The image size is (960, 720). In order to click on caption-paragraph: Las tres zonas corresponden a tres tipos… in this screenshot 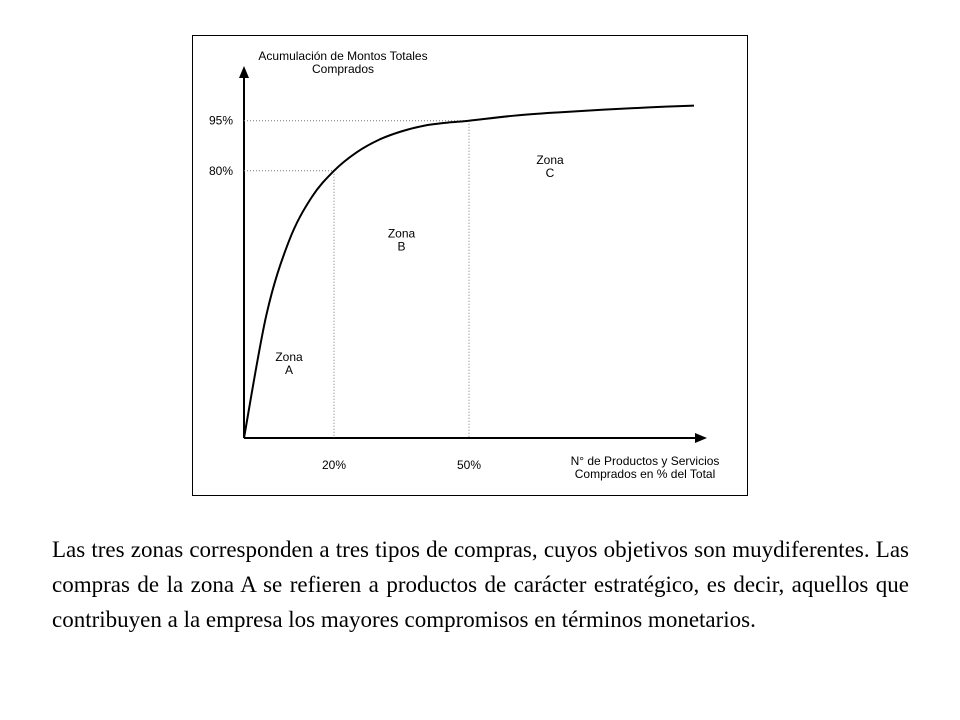, I will do `click(480, 584)`.